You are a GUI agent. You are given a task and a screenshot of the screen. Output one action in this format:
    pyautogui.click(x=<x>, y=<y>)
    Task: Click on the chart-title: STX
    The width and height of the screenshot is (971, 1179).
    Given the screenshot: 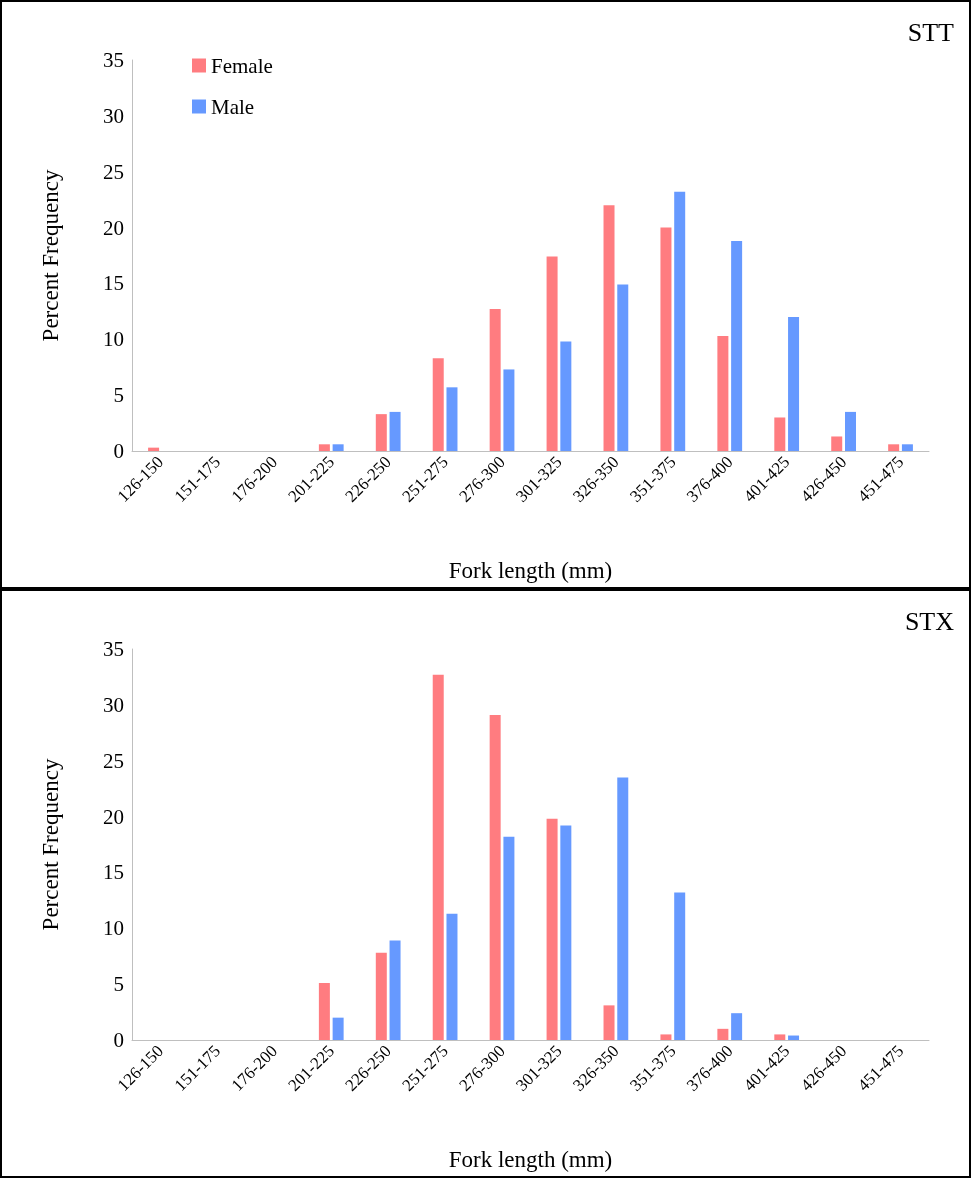 What is the action you would take?
    pyautogui.click(x=929, y=621)
    